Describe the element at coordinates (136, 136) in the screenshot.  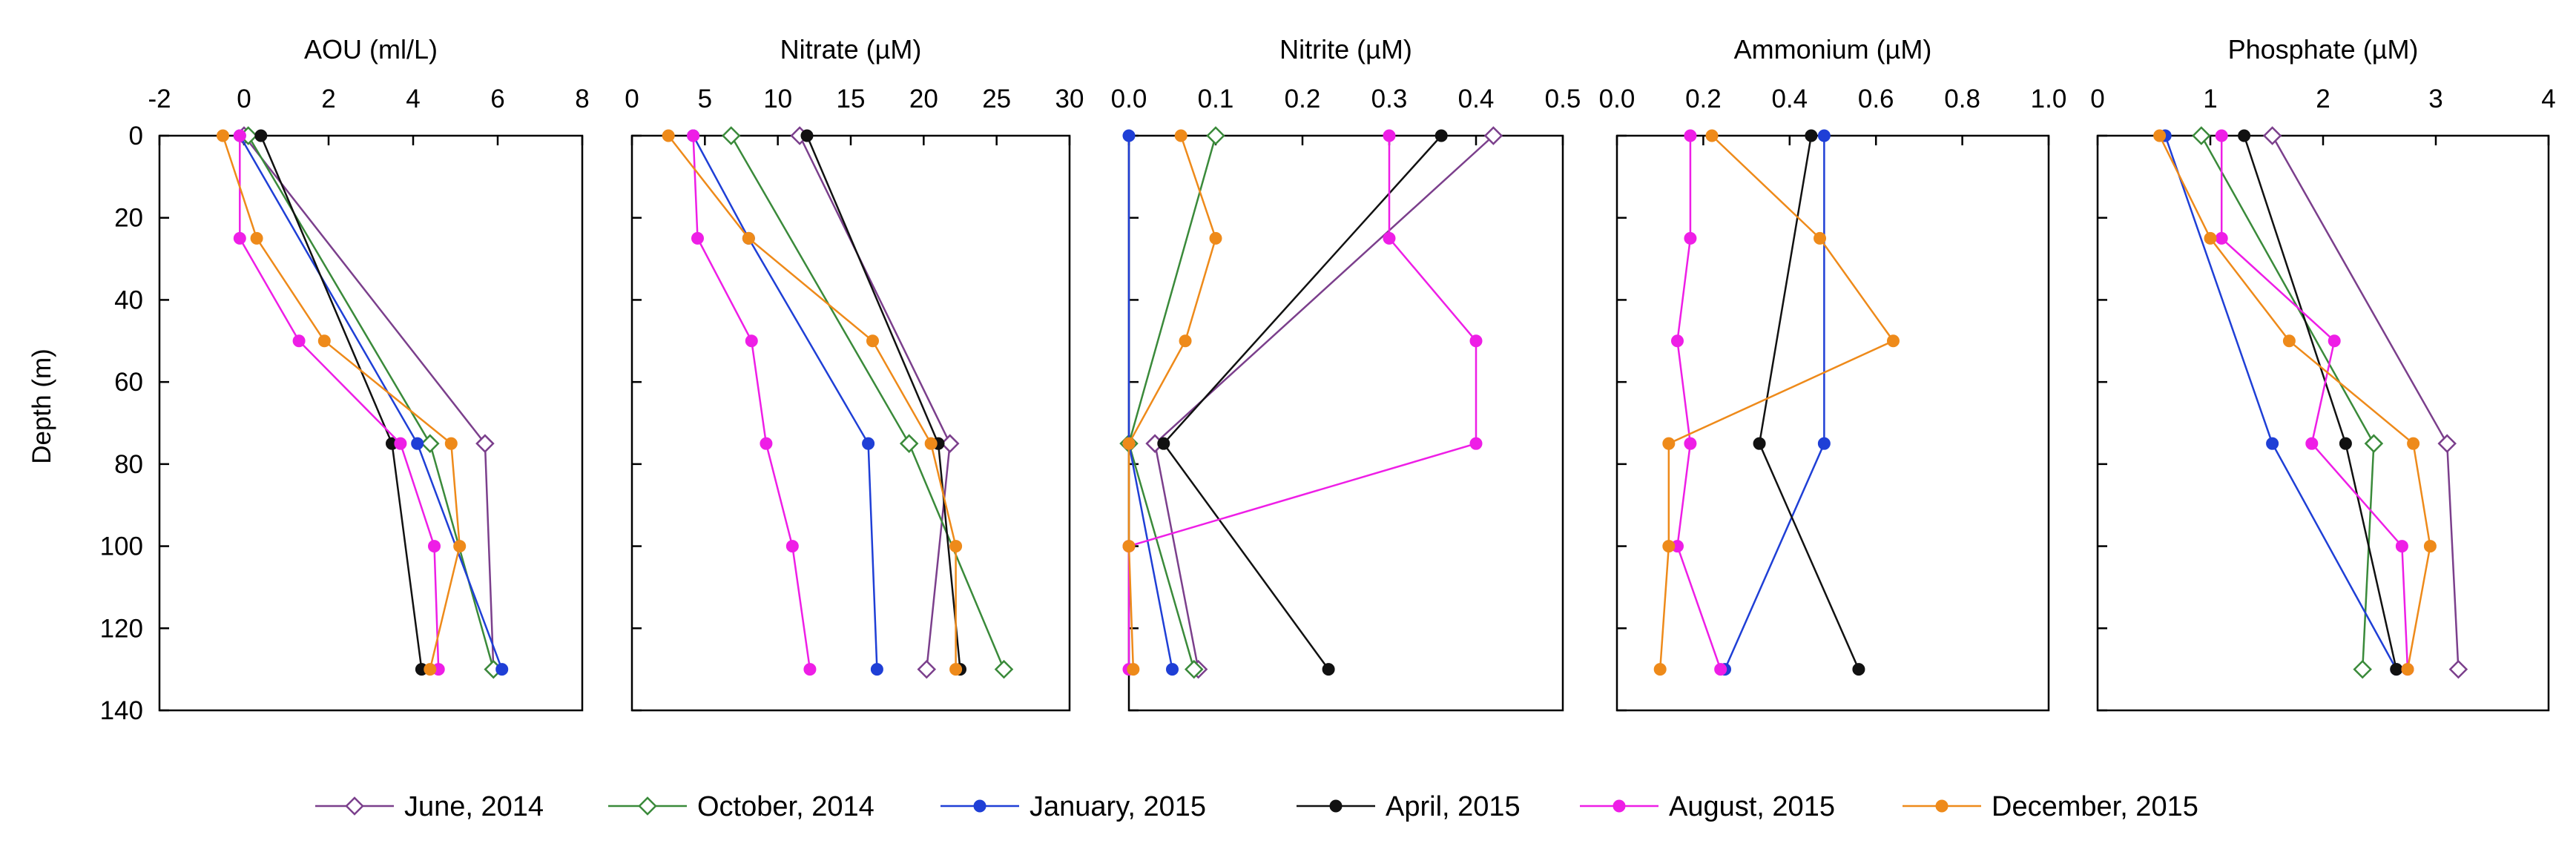
I see `y-tick-label: 0` at that location.